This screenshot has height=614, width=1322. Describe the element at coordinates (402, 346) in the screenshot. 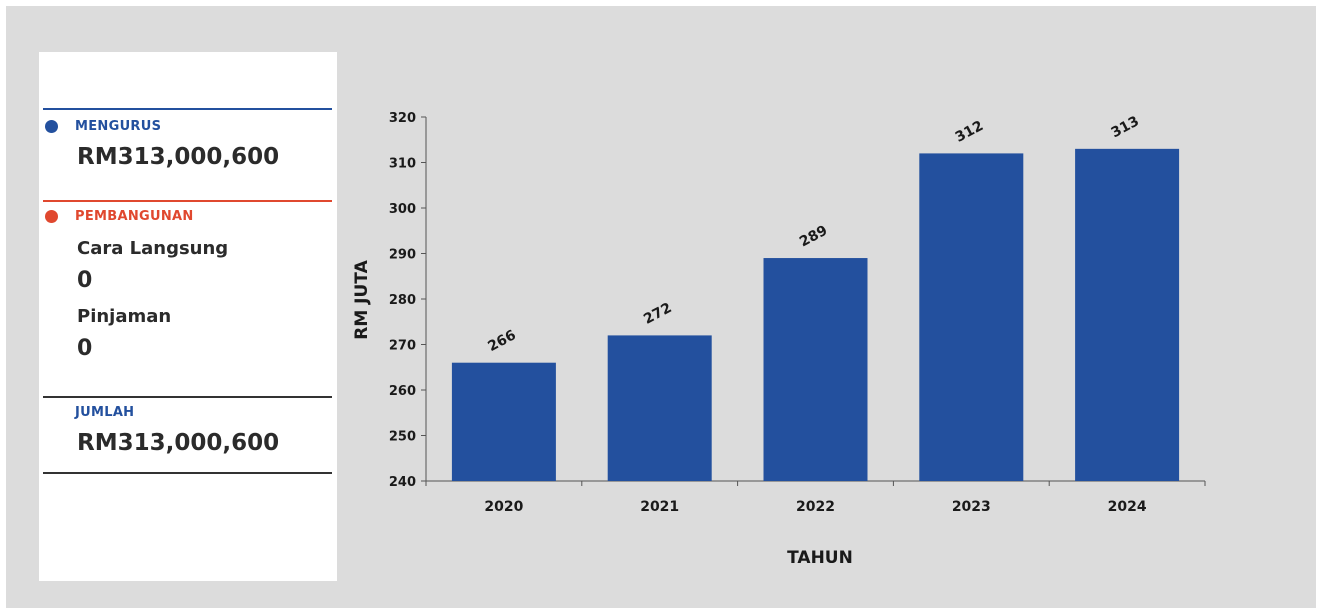

I see `y-tick-label: 270` at that location.